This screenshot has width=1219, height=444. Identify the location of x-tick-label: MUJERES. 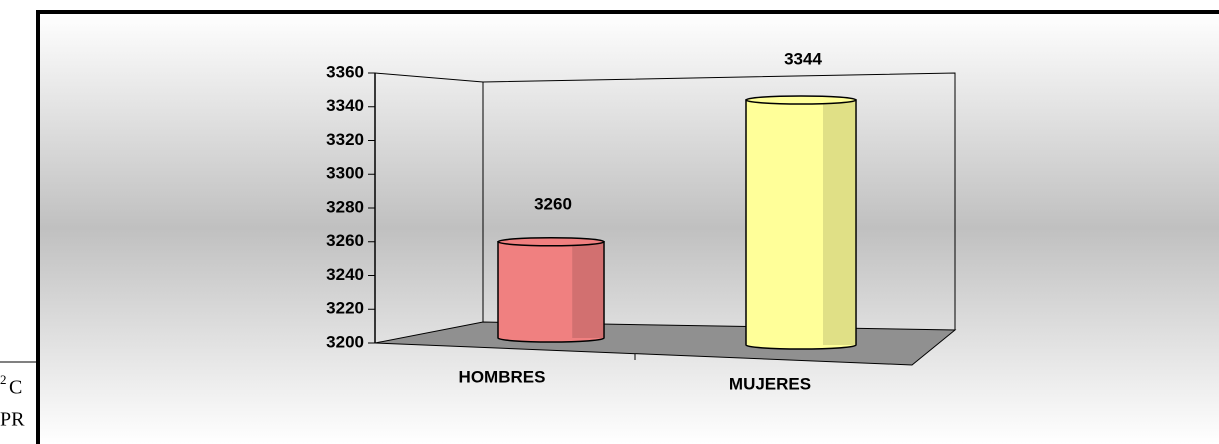
(770, 383).